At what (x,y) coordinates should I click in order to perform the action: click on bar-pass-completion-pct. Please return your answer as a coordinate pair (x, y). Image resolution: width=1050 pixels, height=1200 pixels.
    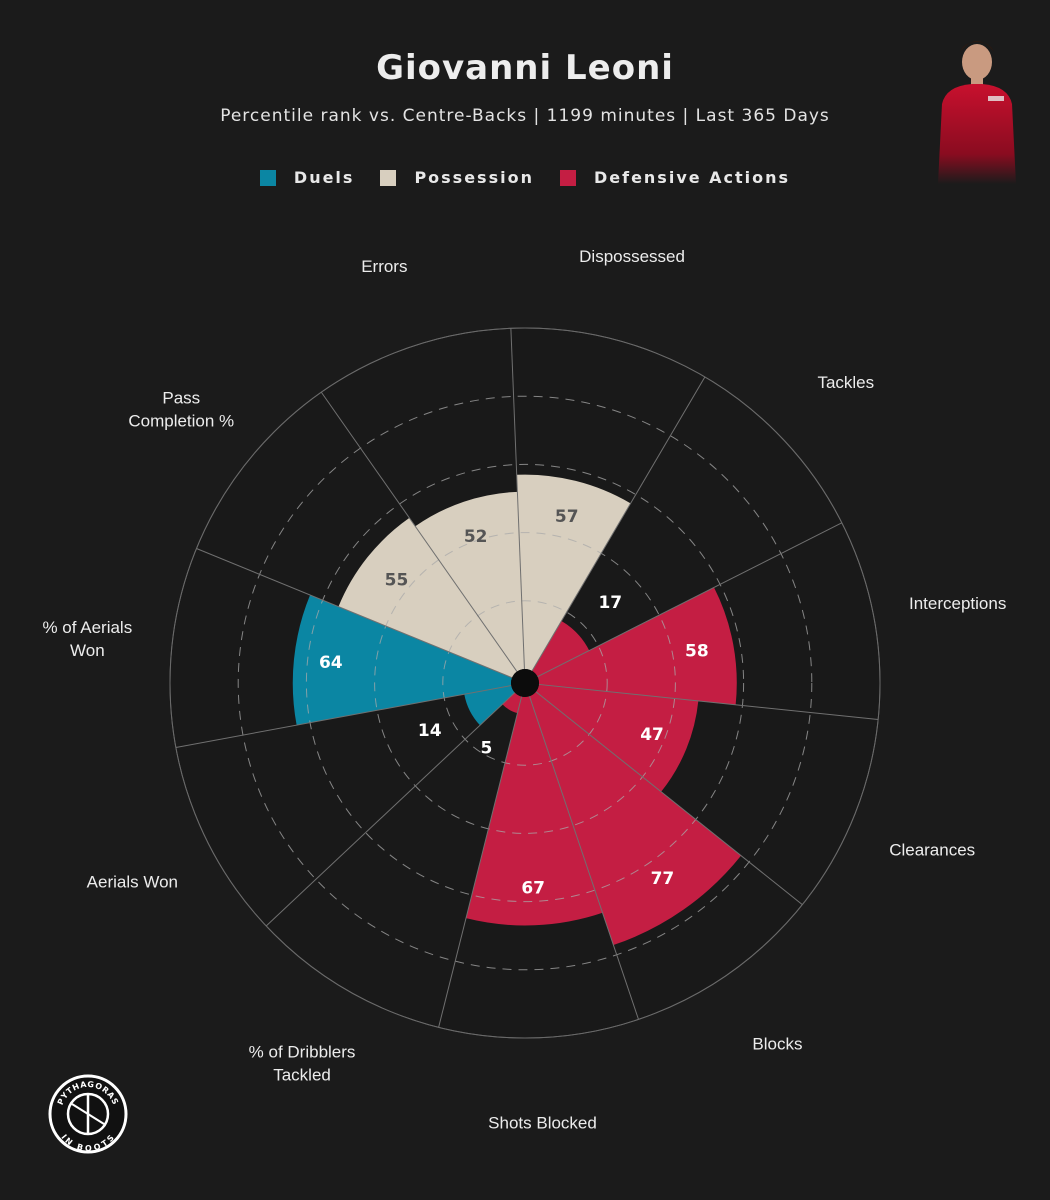
    Looking at the image, I should click on (427, 597).